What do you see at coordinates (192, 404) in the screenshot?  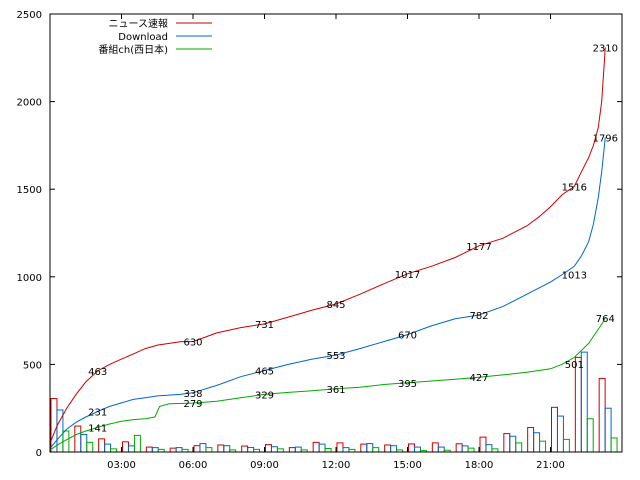 I see `data-label-3-2: 279` at bounding box center [192, 404].